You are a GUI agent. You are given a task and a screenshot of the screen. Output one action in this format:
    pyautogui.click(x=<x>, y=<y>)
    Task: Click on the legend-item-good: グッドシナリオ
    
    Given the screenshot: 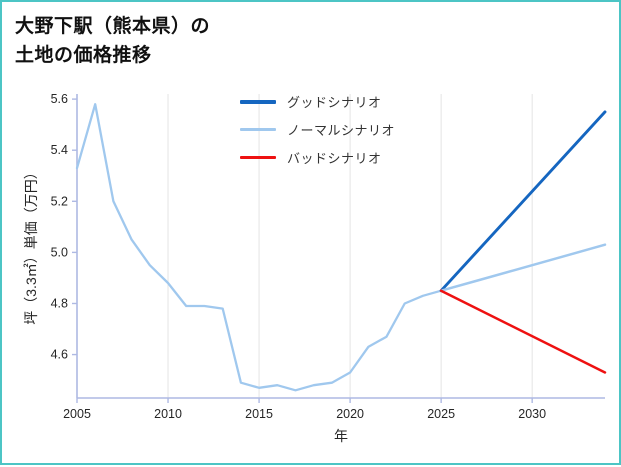 What is the action you would take?
    pyautogui.click(x=317, y=101)
    